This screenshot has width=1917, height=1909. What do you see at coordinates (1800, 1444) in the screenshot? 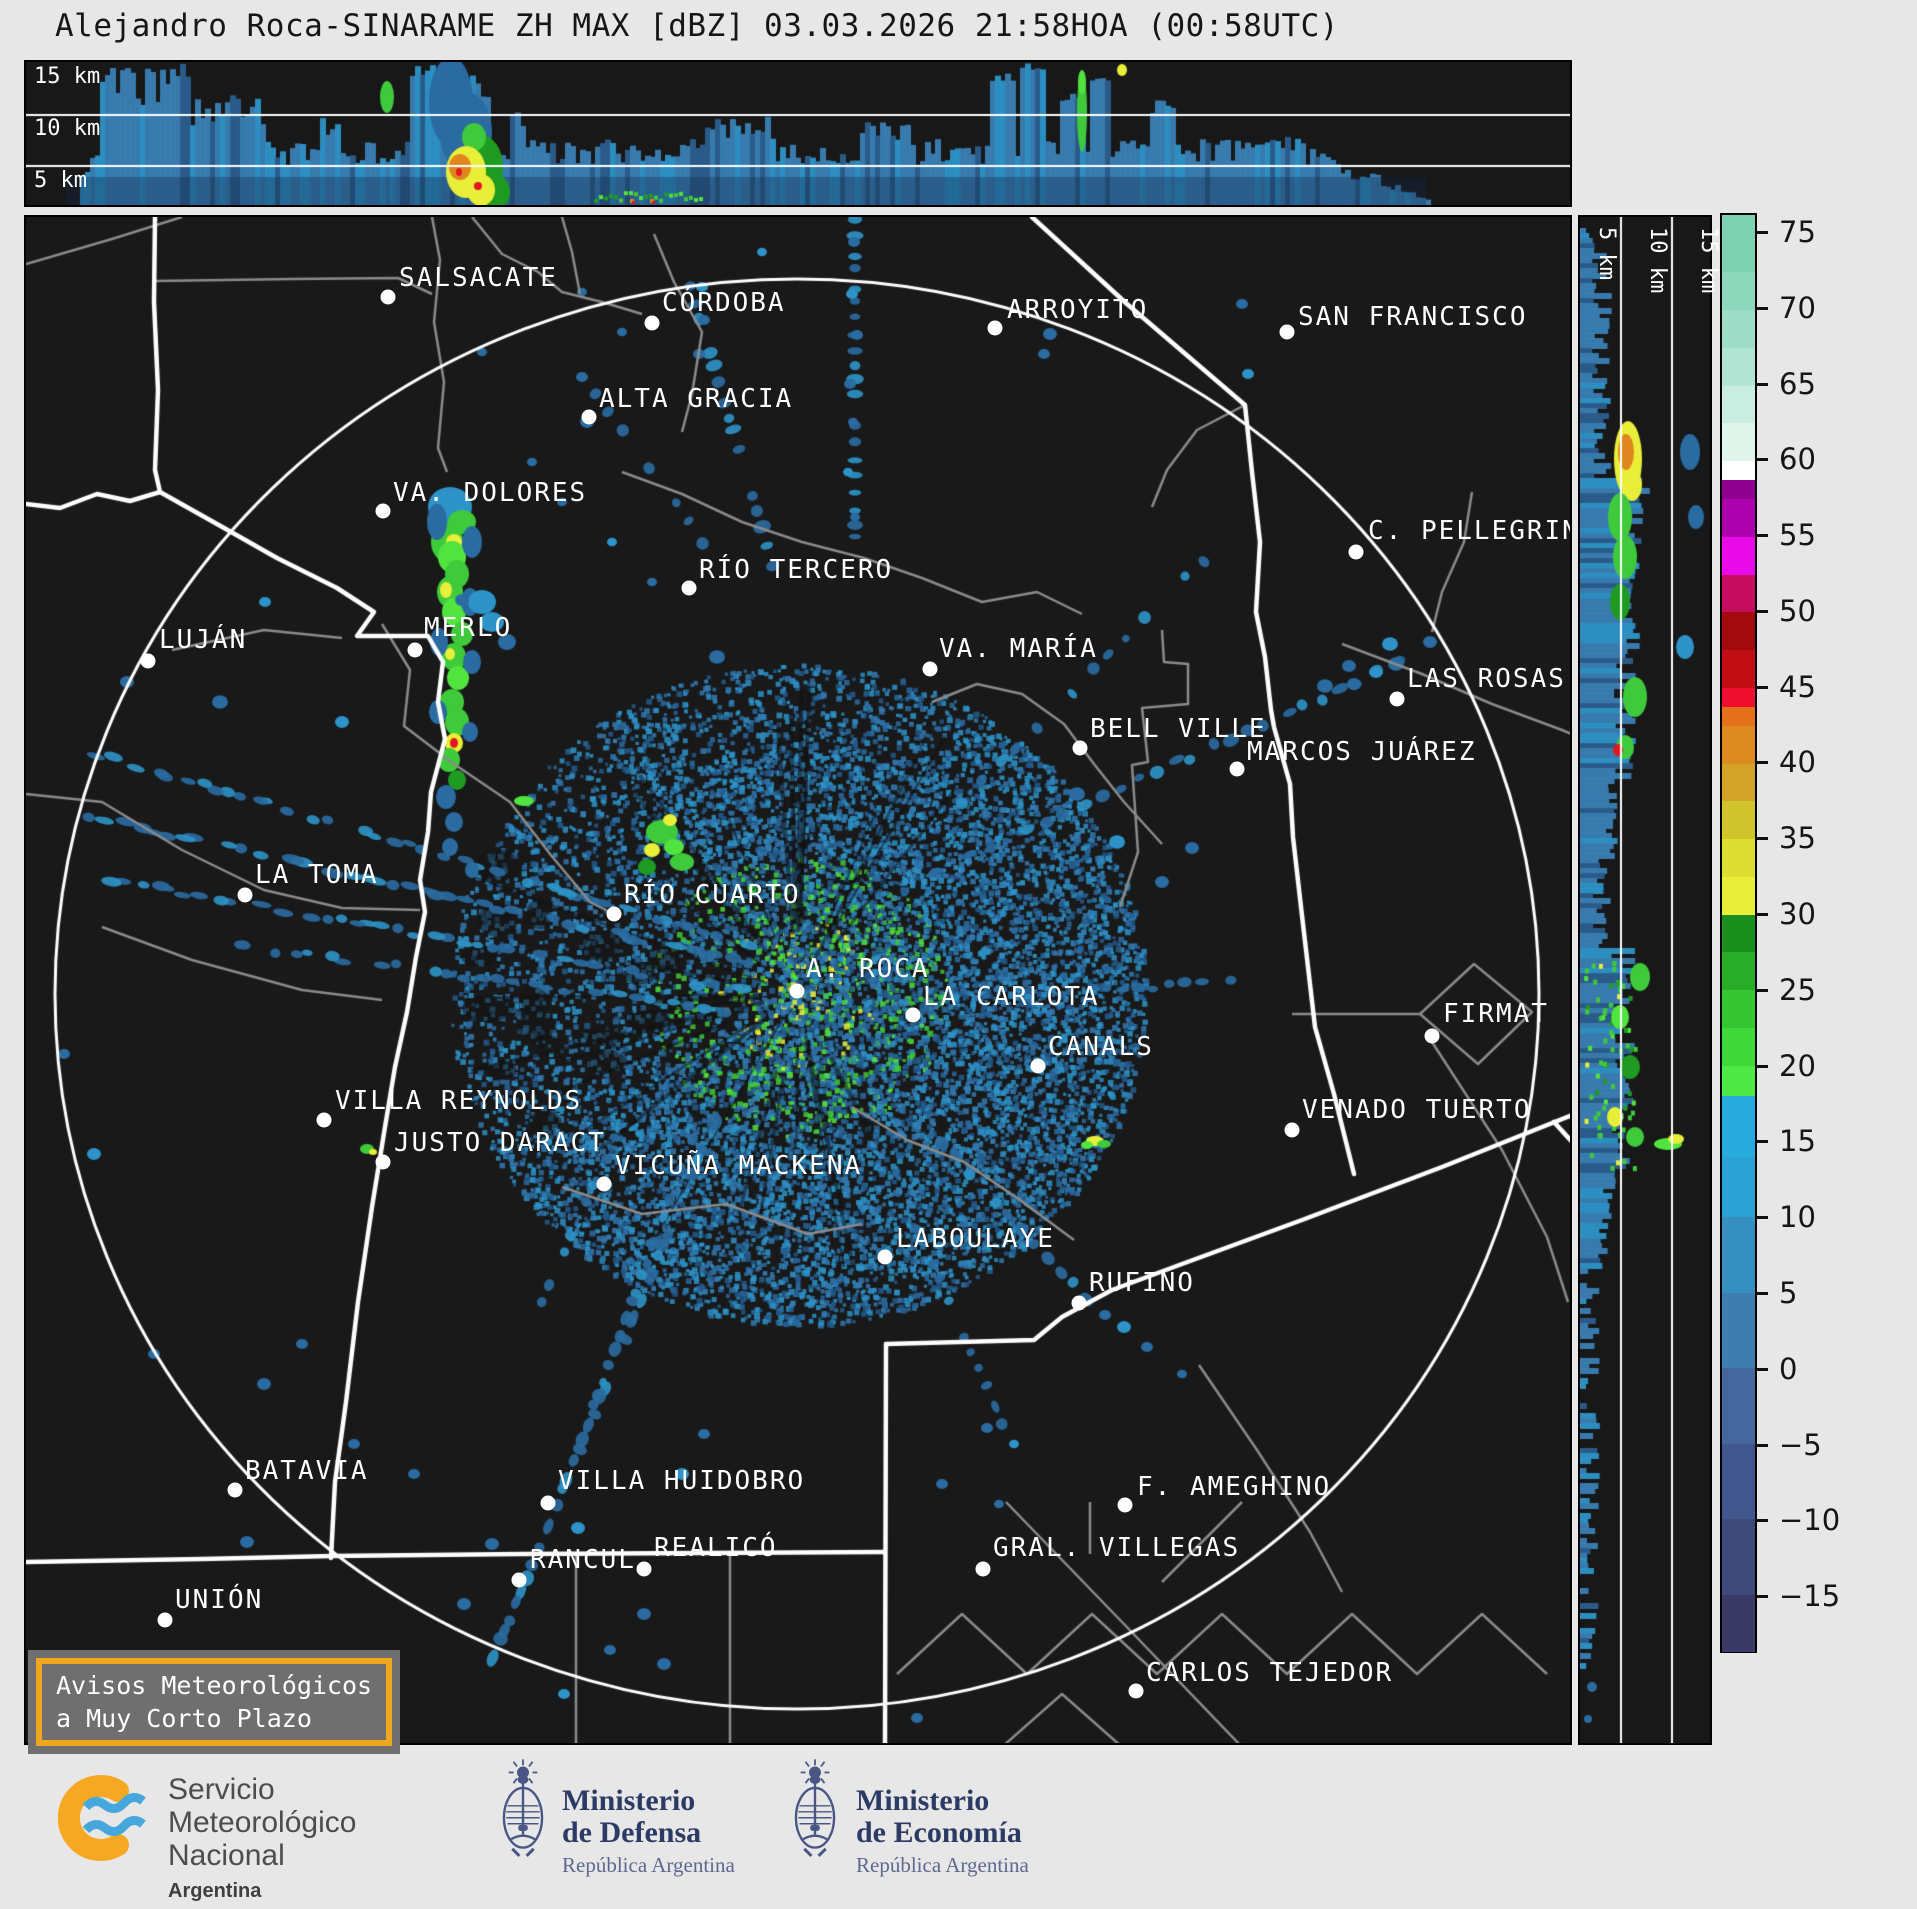
I see `colorbar-tick-label: −5` at bounding box center [1800, 1444].